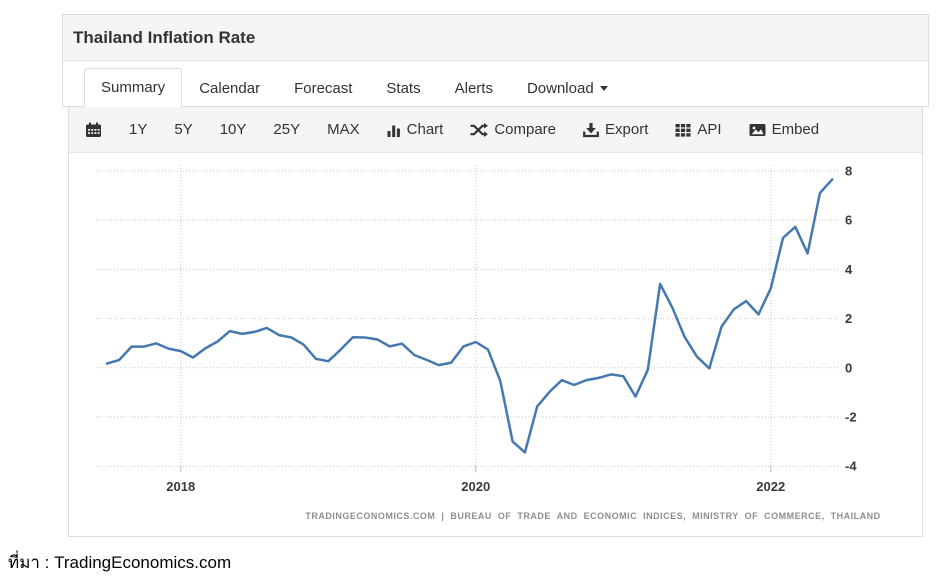  I want to click on bar-chart-icon, so click(394, 130).